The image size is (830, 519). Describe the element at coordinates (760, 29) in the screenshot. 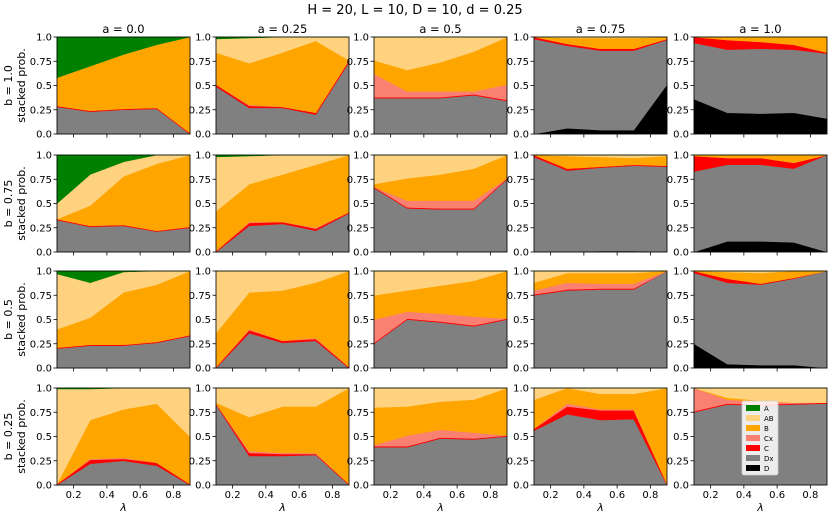

I see `column-title: a = 1.0` at that location.